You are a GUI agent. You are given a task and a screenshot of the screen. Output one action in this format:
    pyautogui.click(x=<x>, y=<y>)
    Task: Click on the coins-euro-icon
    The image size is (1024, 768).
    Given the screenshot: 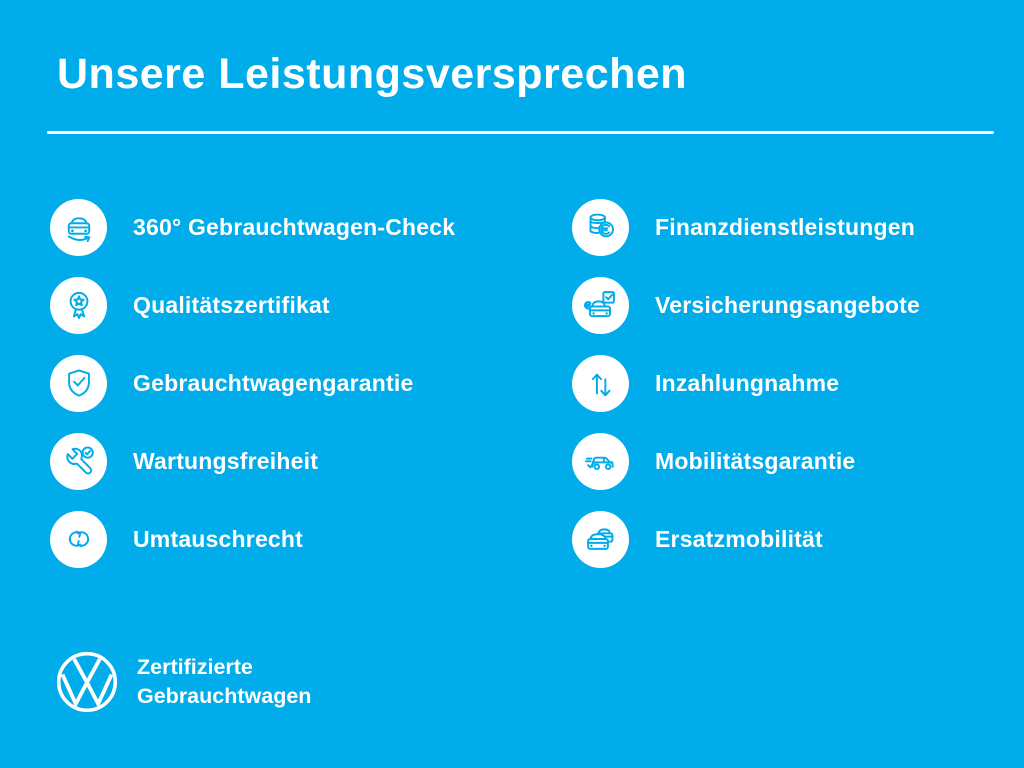 What is the action you would take?
    pyautogui.click(x=600, y=227)
    